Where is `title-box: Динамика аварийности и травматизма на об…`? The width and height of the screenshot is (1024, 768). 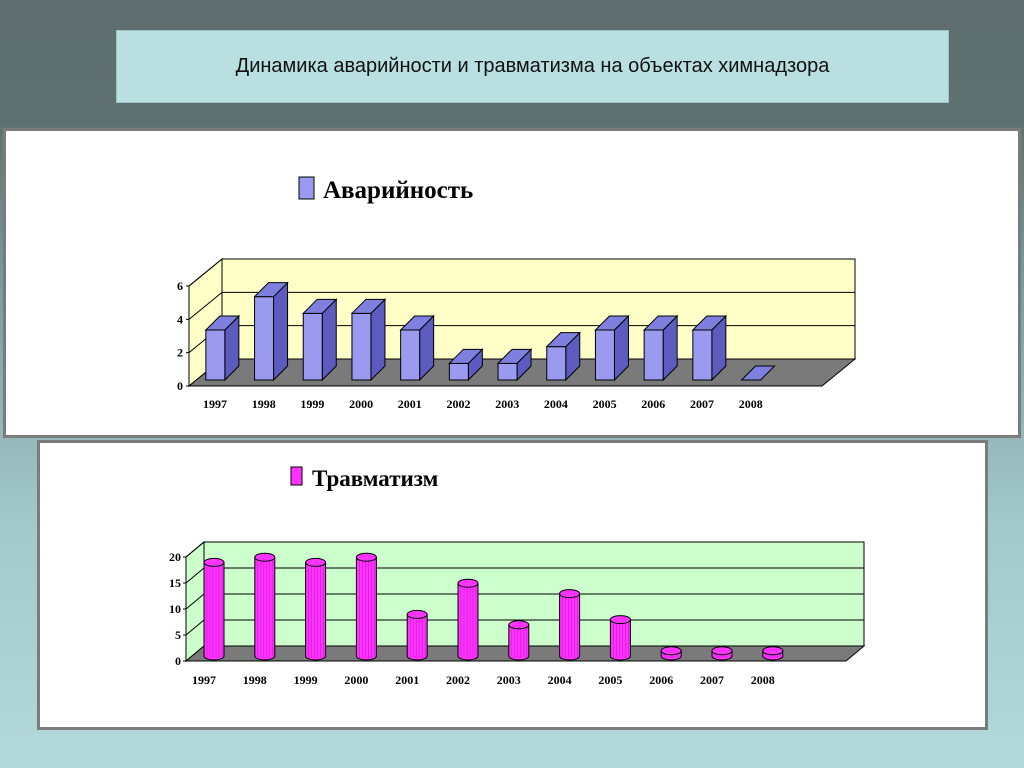
title-box: Динамика аварийности и травматизма на об… is located at coordinates (532, 66).